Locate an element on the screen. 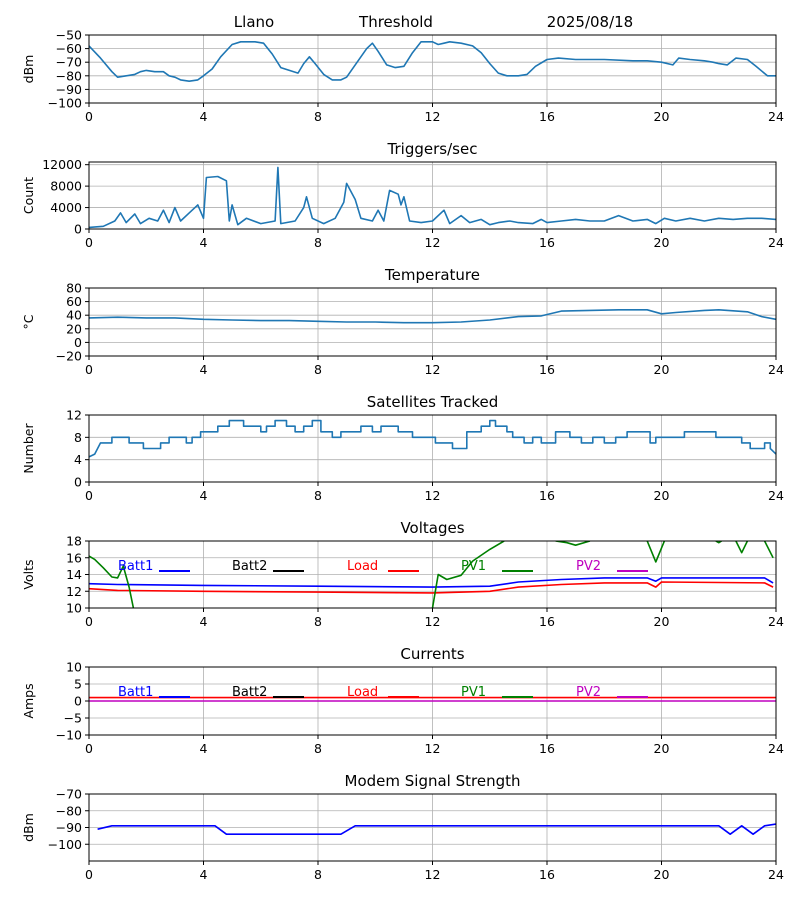 The height and width of the screenshot is (900, 800). y-axis-label: Amps is located at coordinates (28, 700).